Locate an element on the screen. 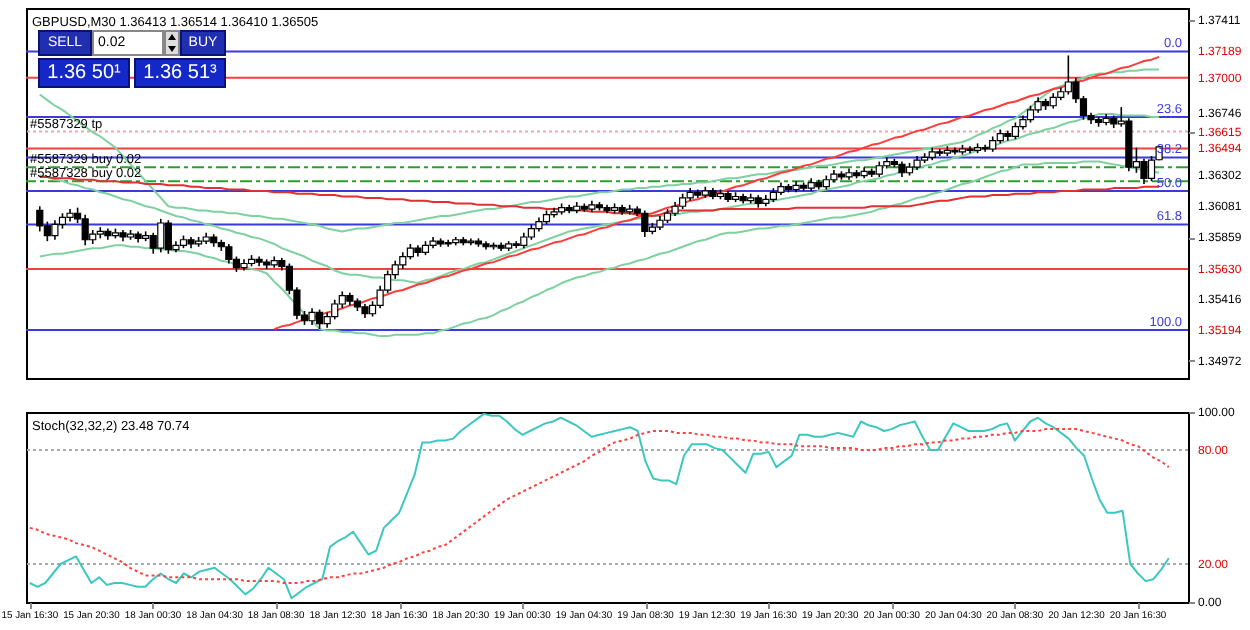  sell-price-box: 1.36 50¹ is located at coordinates (84, 73).